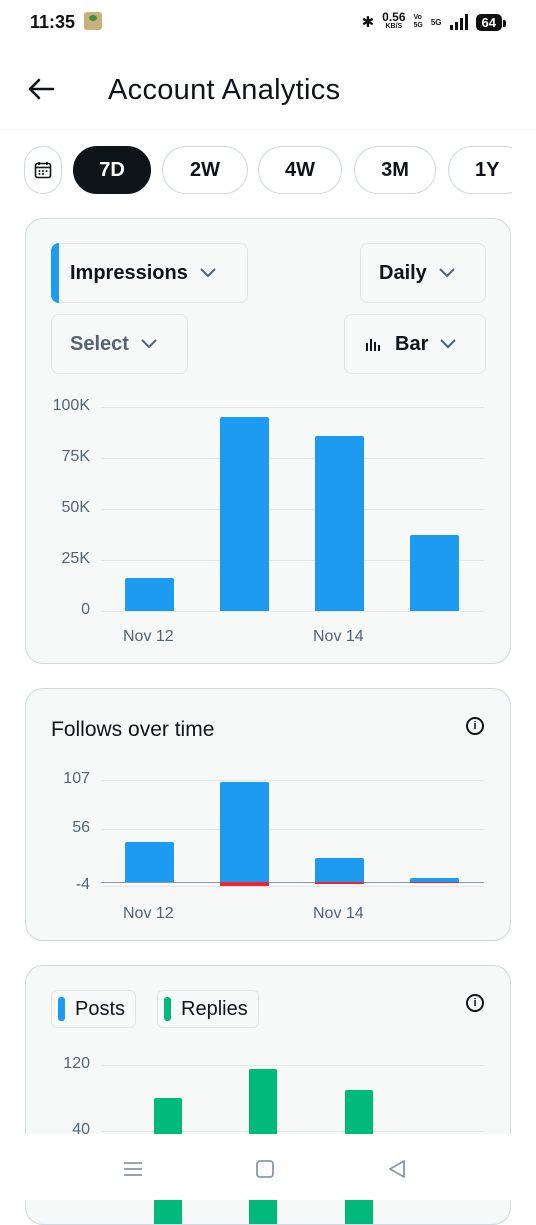 The image size is (536, 1225). I want to click on network-speed-unit: KB/S, so click(394, 26).